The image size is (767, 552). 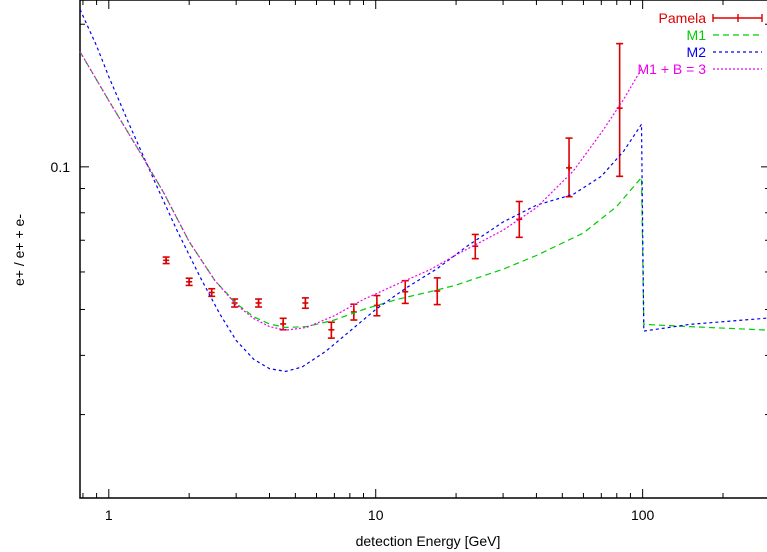 What do you see at coordinates (697, 52) in the screenshot?
I see `legend-label: M2` at bounding box center [697, 52].